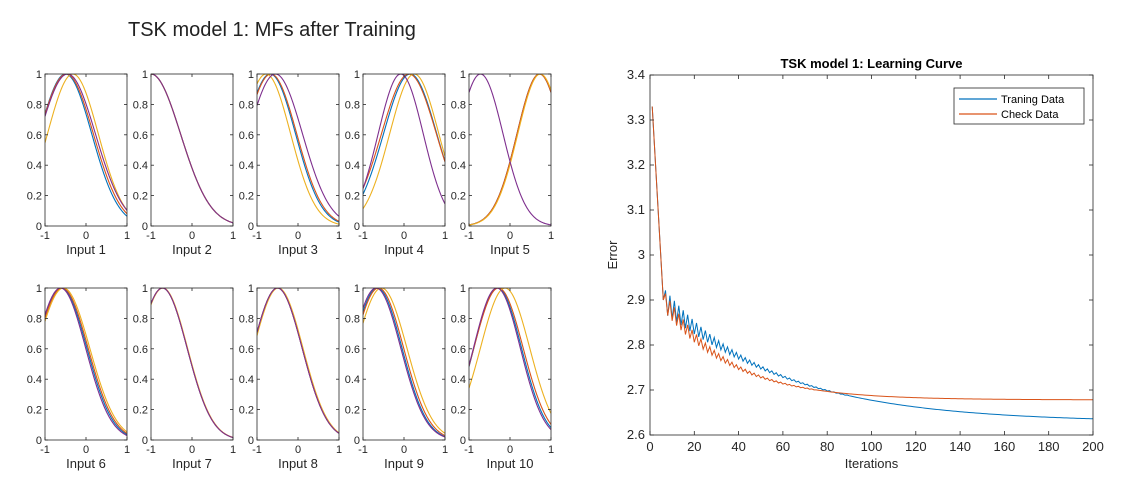  Describe the element at coordinates (1033, 100) in the screenshot. I see `legend-label: Traning Data` at that location.